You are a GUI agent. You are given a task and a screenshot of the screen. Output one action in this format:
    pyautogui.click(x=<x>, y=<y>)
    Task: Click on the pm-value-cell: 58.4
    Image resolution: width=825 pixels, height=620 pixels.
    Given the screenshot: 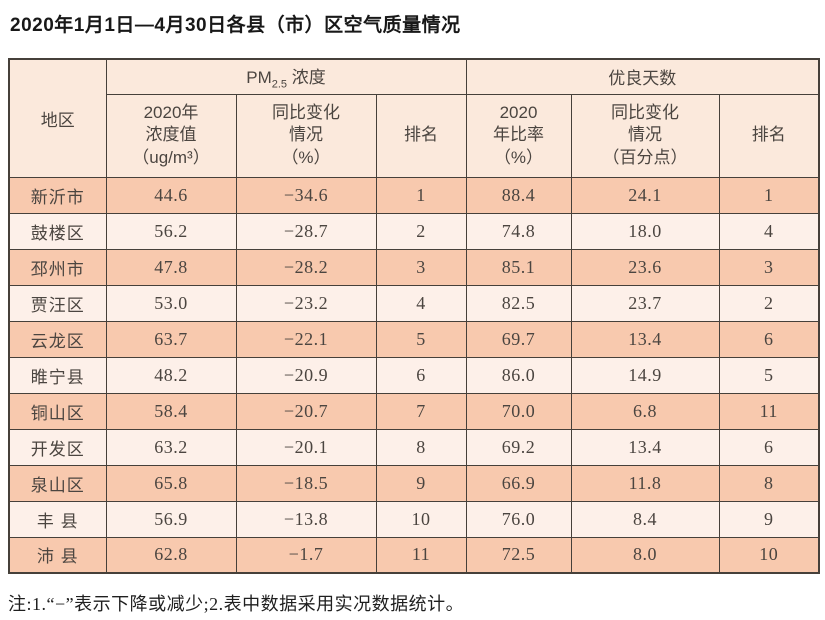 What is the action you would take?
    pyautogui.click(x=171, y=411)
    